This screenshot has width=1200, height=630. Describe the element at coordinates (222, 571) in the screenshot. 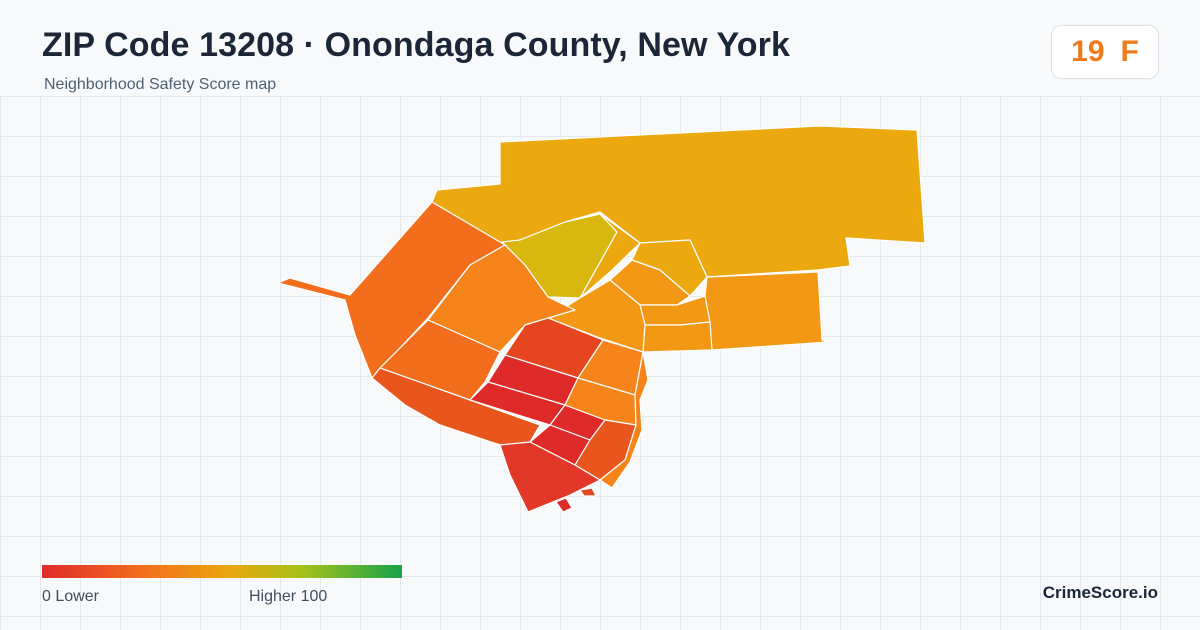

I see `legend-gradient-bar` at that location.